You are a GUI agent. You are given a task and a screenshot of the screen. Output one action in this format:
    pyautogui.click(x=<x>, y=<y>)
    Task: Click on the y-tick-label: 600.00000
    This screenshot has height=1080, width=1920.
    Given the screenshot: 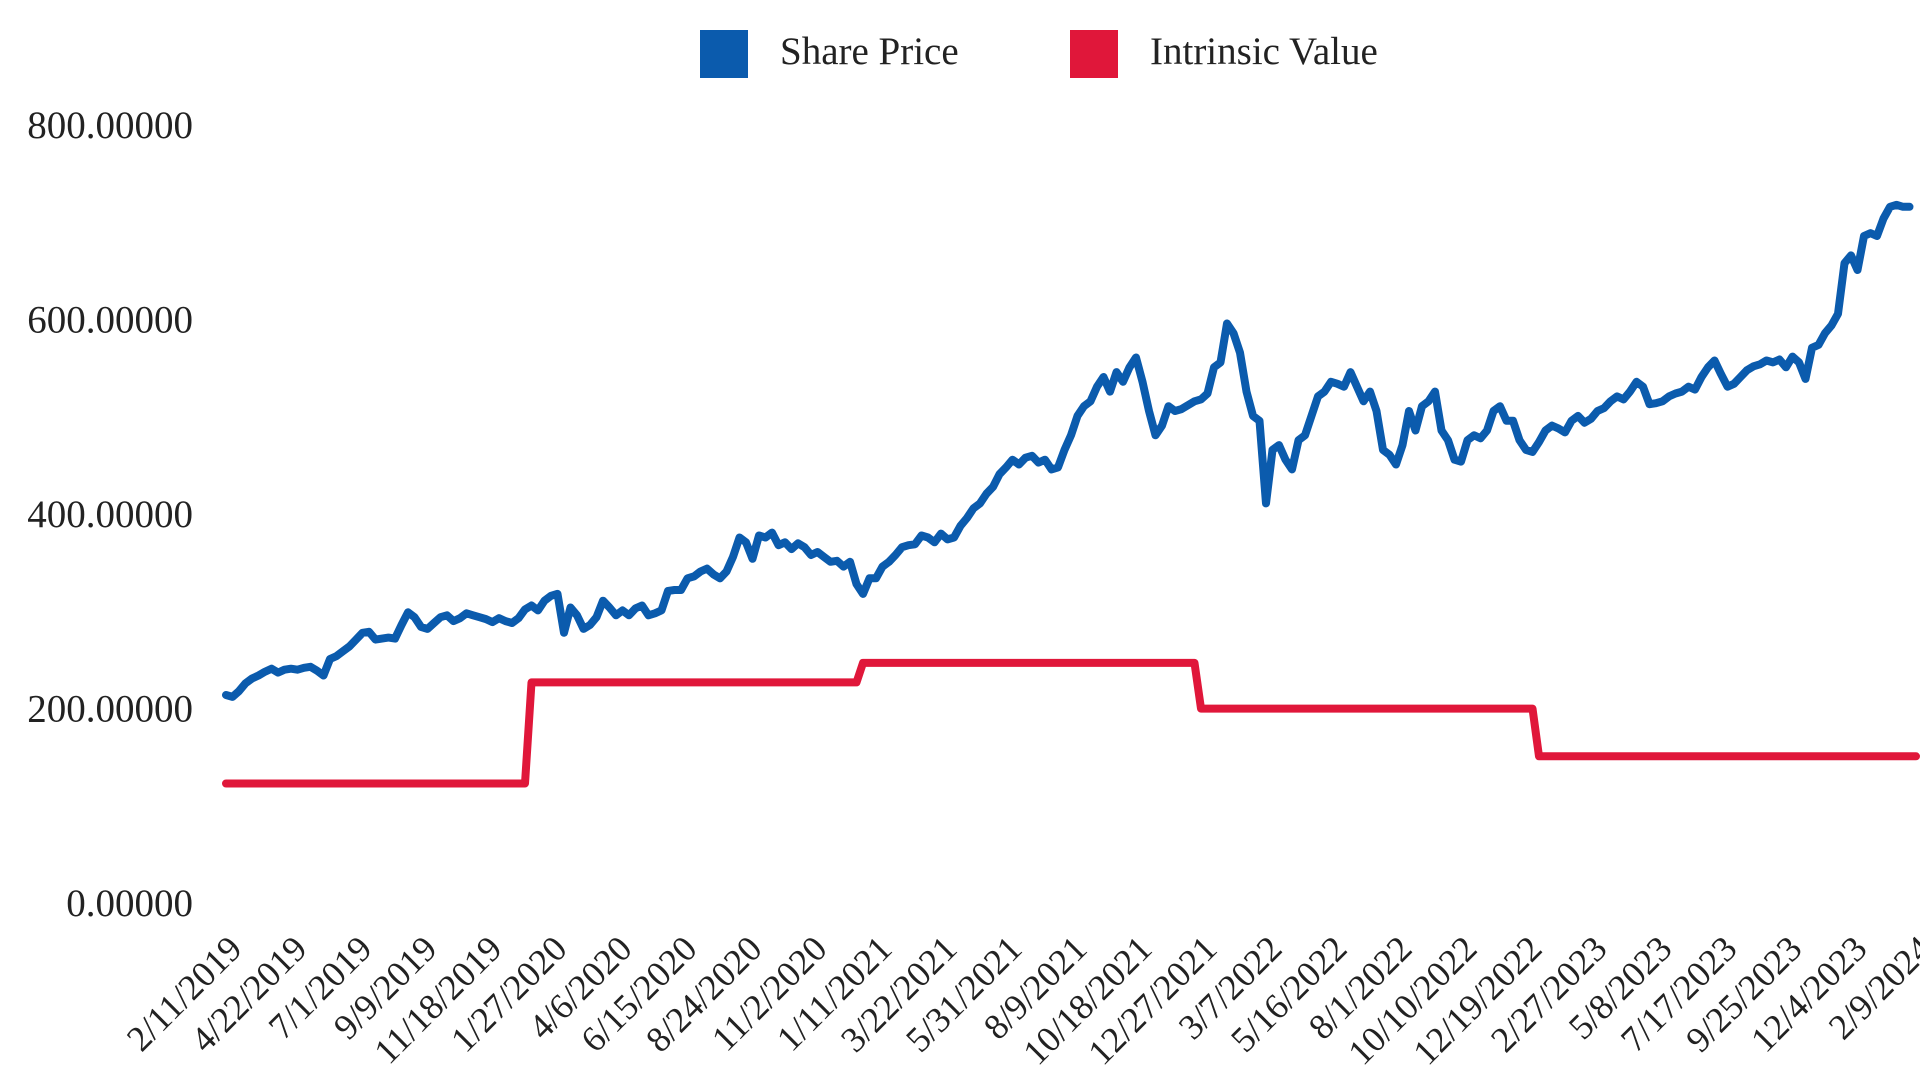 What is the action you would take?
    pyautogui.click(x=110, y=319)
    